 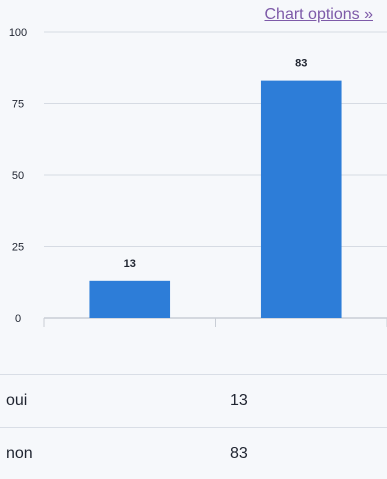 What do you see at coordinates (18, 33) in the screenshot?
I see `y-tick-label: 100` at bounding box center [18, 33].